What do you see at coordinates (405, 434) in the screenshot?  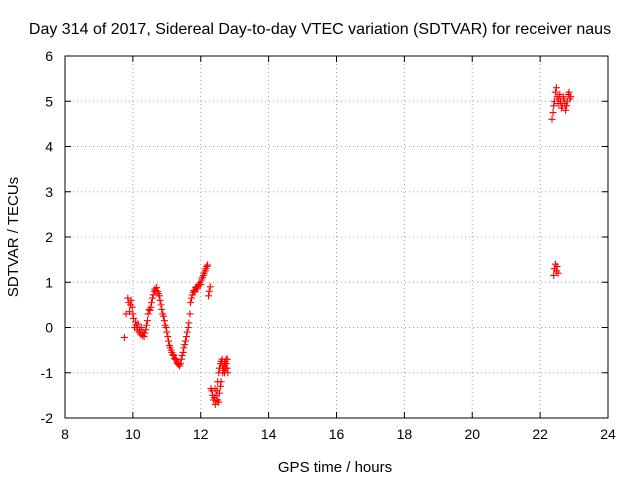 I see `x-tick-label: 18` at bounding box center [405, 434].